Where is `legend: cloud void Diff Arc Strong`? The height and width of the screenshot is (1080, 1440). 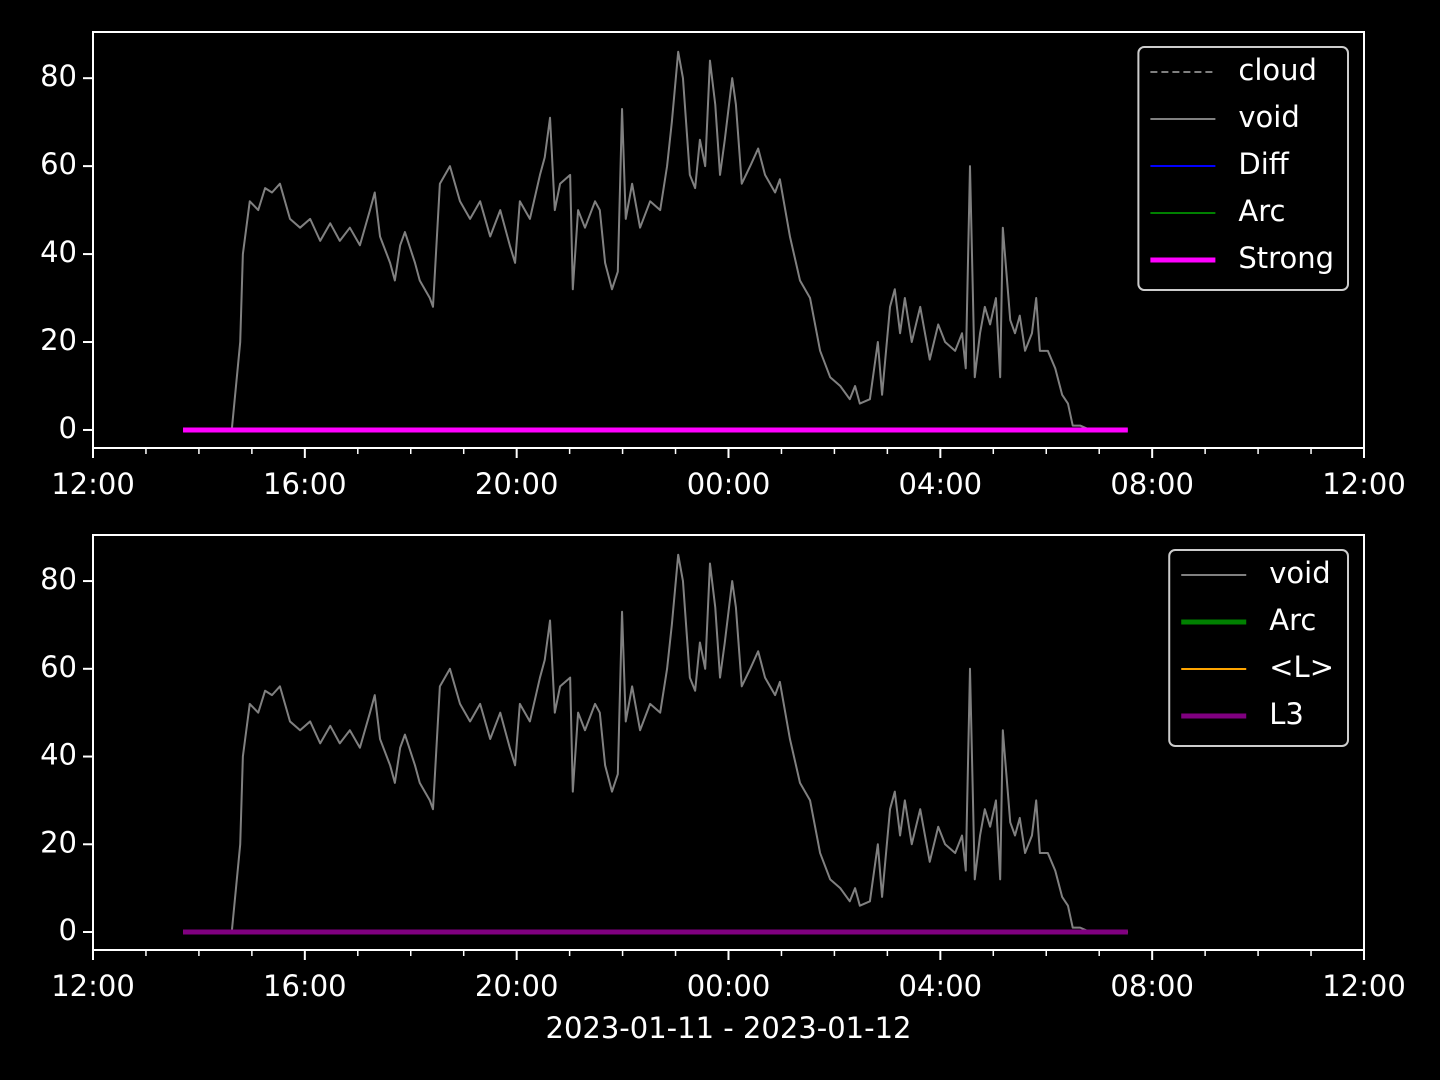
legend: cloud void Diff Arc Strong is located at coordinates (1243, 168).